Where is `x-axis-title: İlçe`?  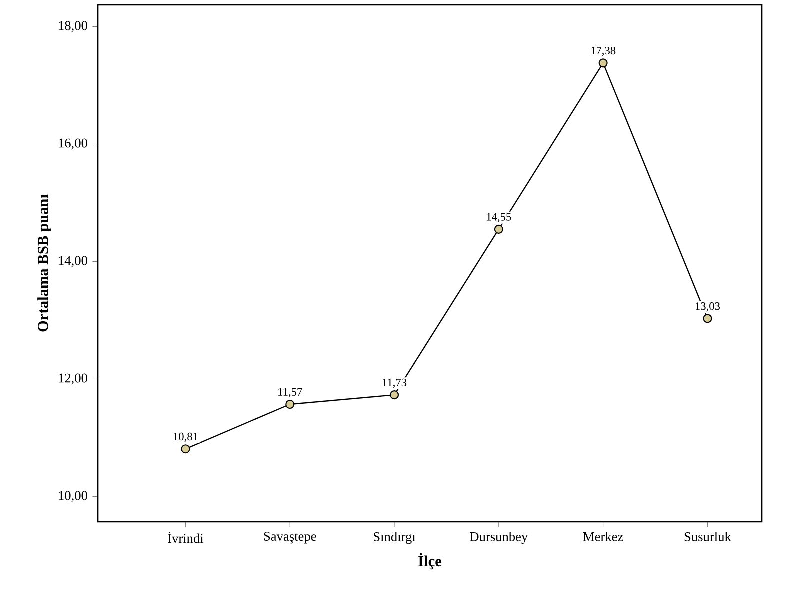
x-axis-title: İlçe is located at coordinates (430, 561).